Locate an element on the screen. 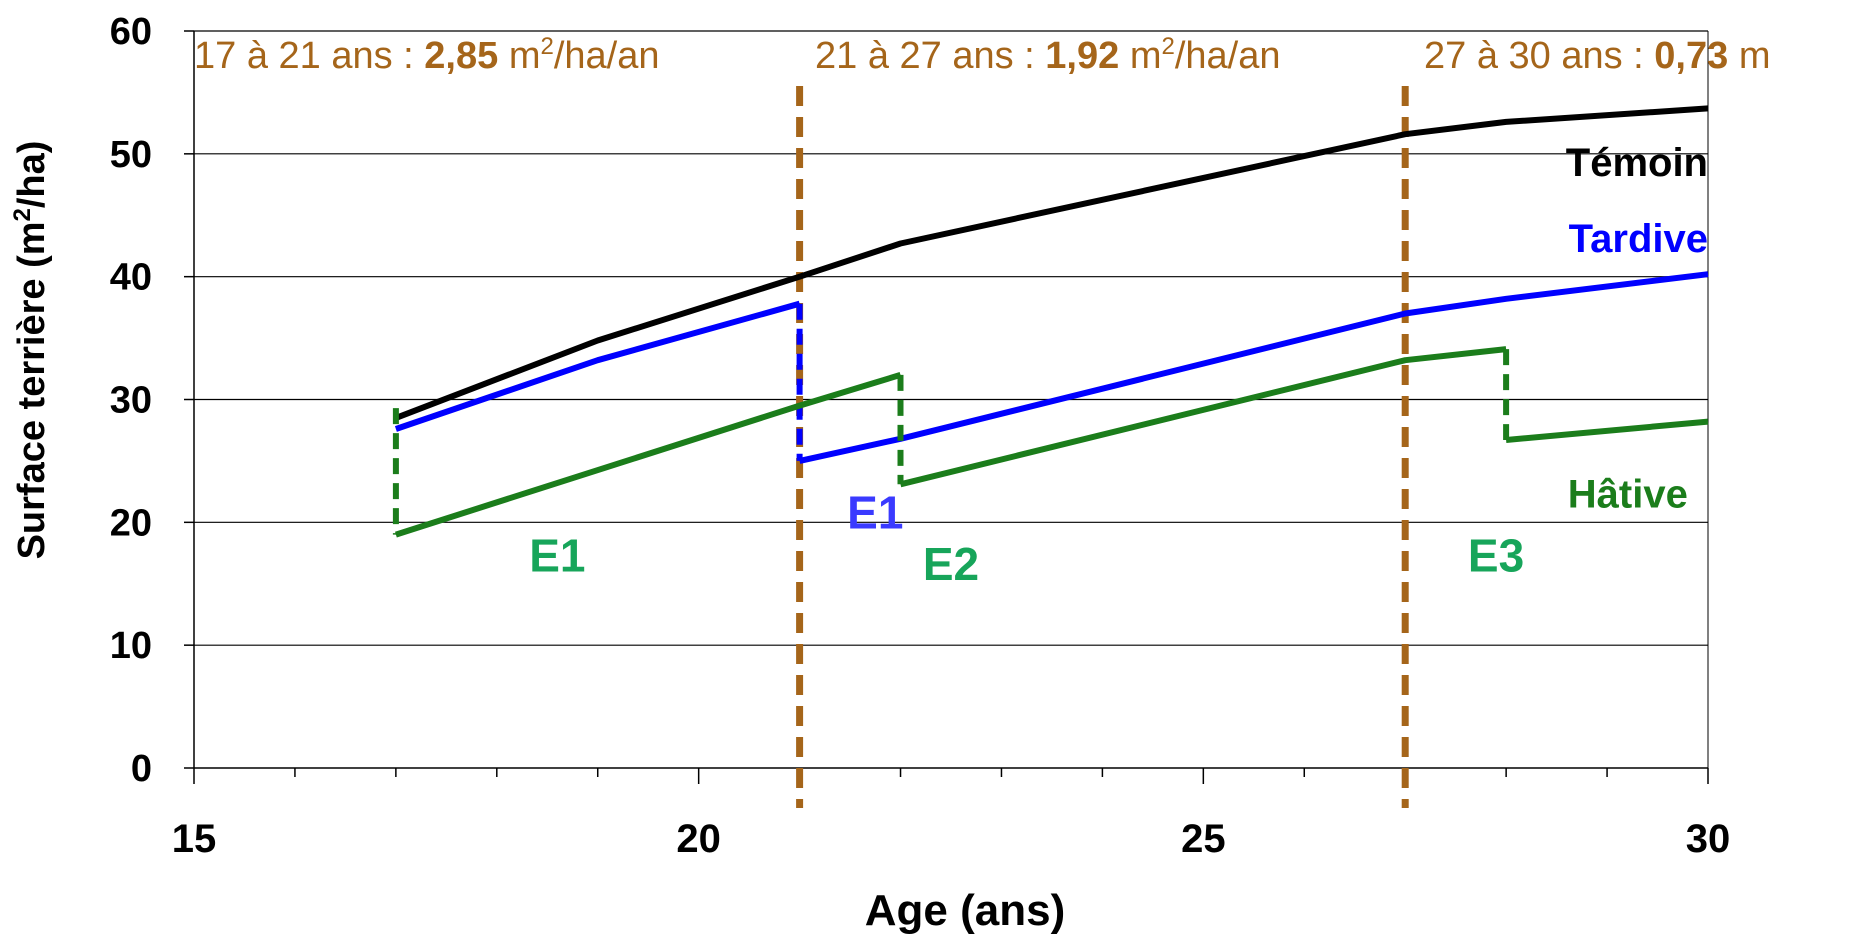 The height and width of the screenshot is (943, 1862). y-tick-label: 60 is located at coordinates (131, 32).